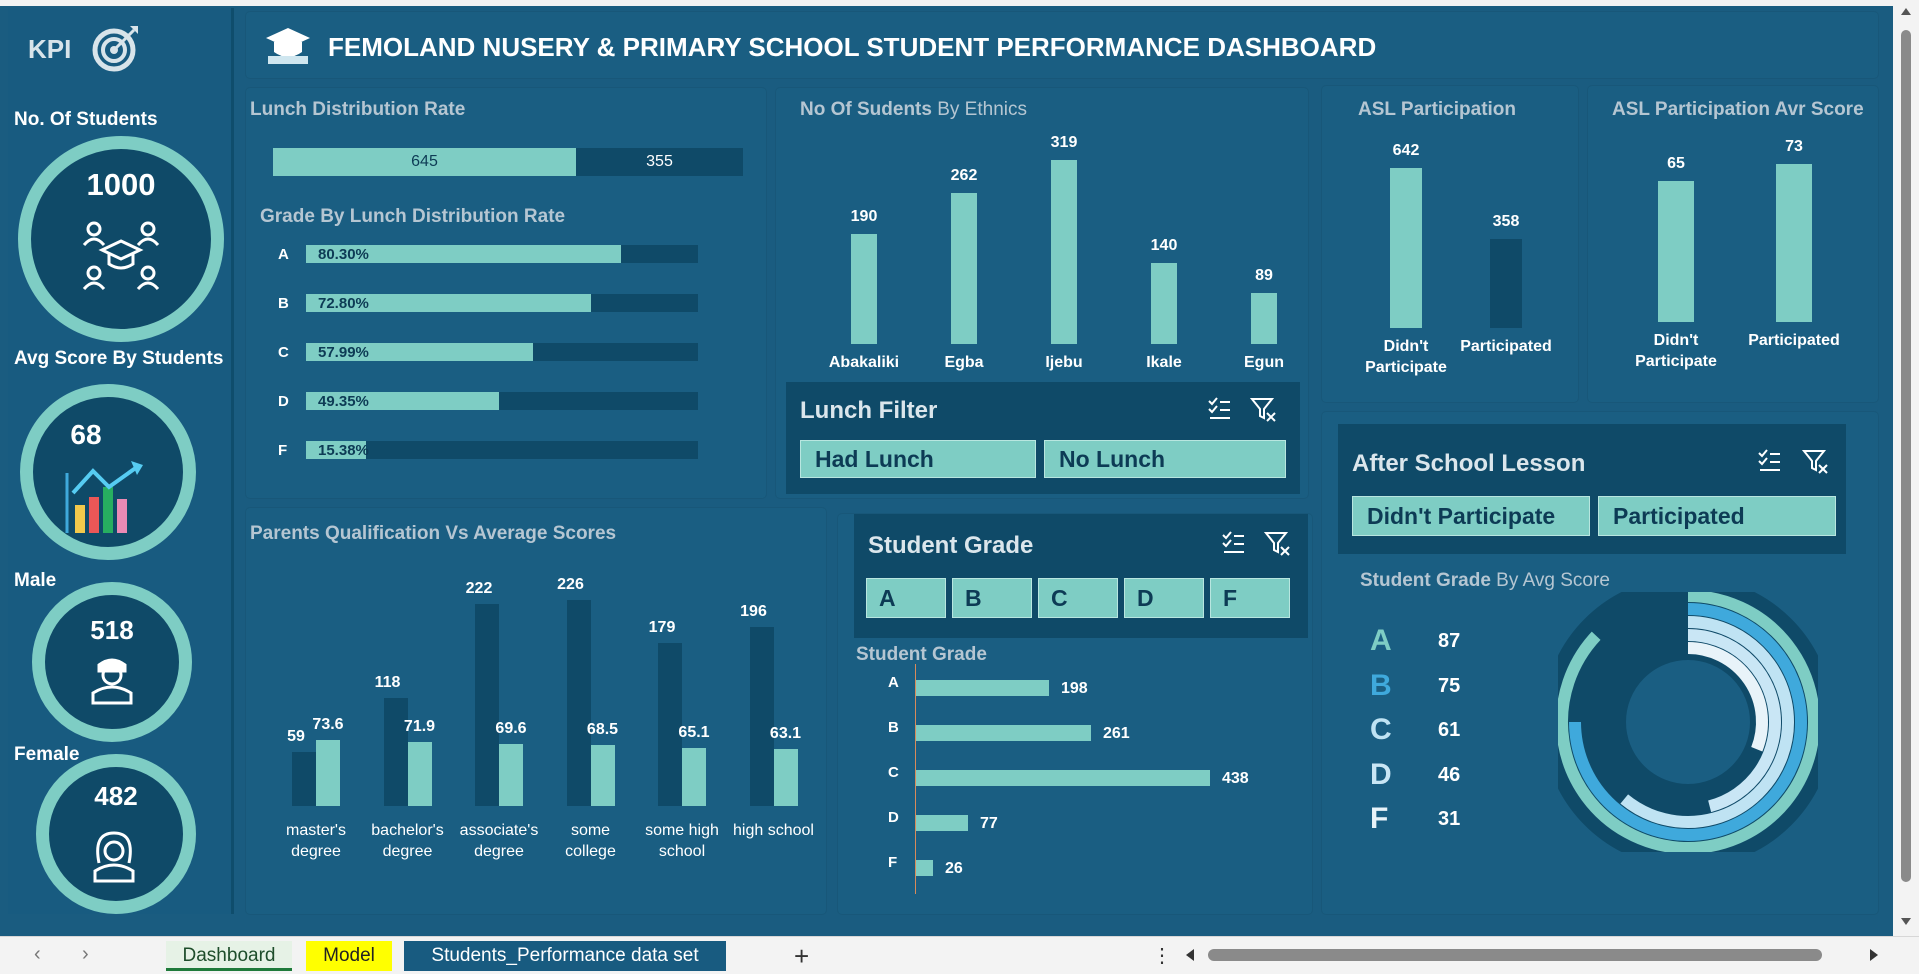 The image size is (1919, 974). Describe the element at coordinates (1906, 11) in the screenshot. I see `scroll-up-arrow` at that location.